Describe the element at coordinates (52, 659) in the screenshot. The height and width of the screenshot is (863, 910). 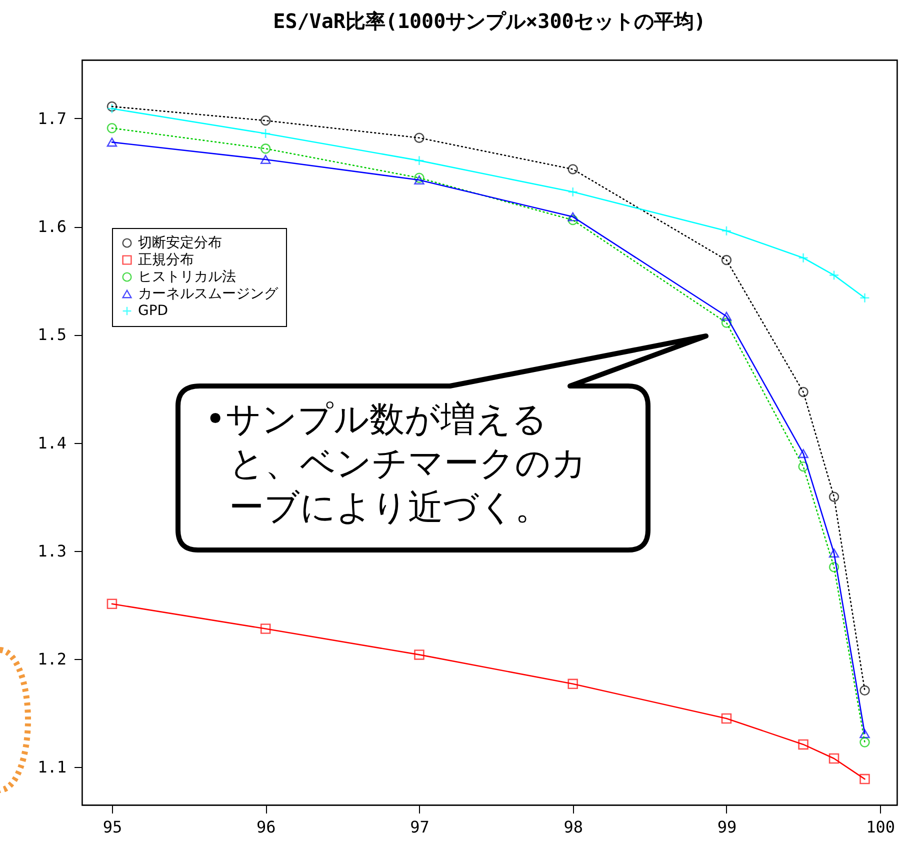
I see `y-tick-label: 1.2` at that location.